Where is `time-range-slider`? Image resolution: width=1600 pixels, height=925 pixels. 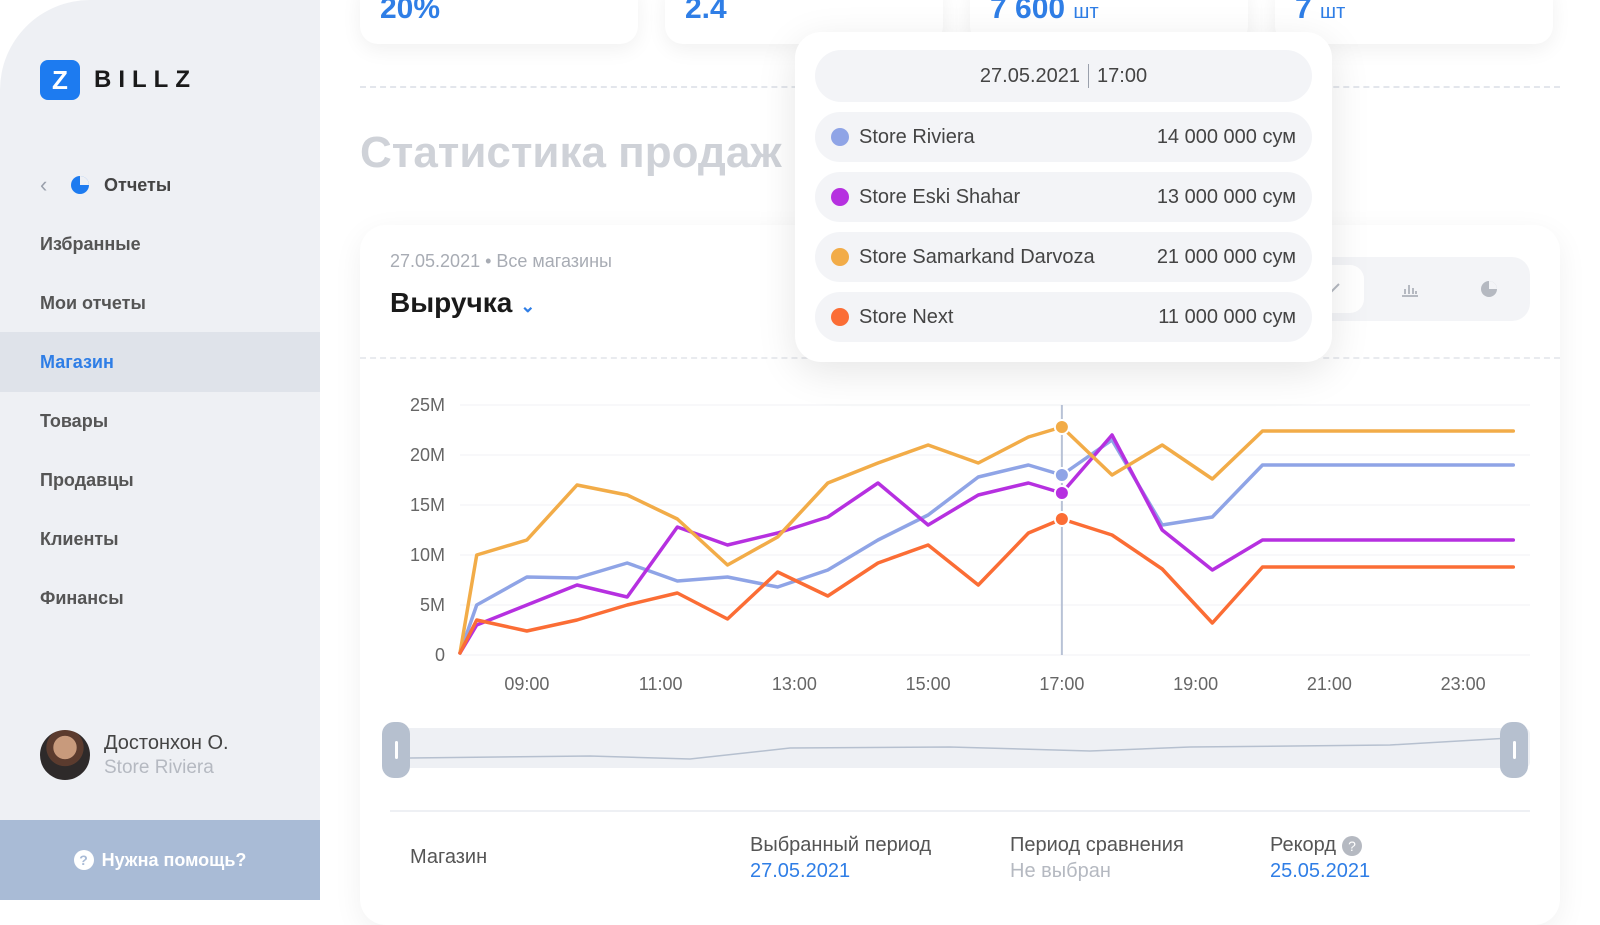 time-range-slider is located at coordinates (956, 750).